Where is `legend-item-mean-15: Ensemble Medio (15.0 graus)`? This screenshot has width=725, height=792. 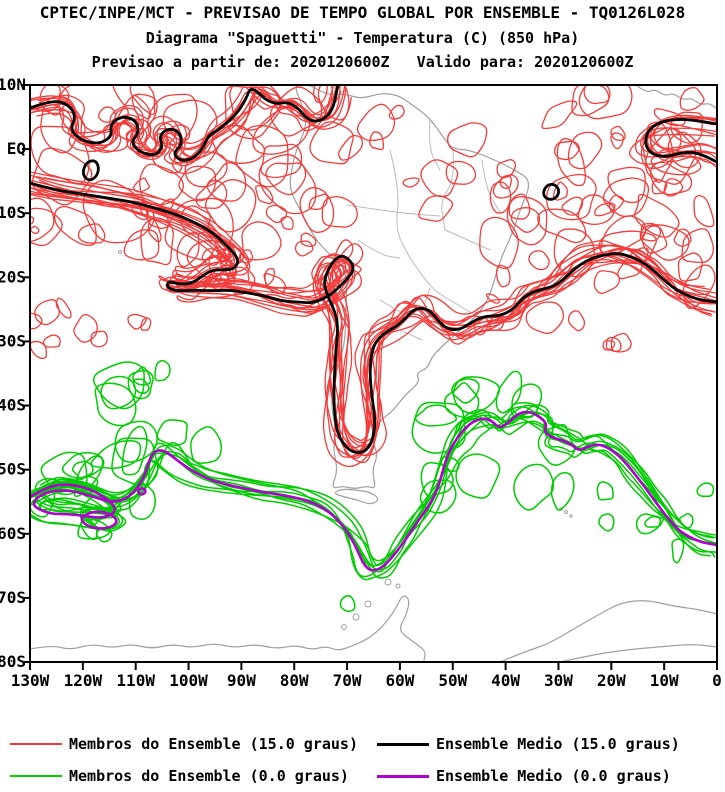 legend-item-mean-15: Ensemble Medio (15.0 graus) is located at coordinates (545, 744).